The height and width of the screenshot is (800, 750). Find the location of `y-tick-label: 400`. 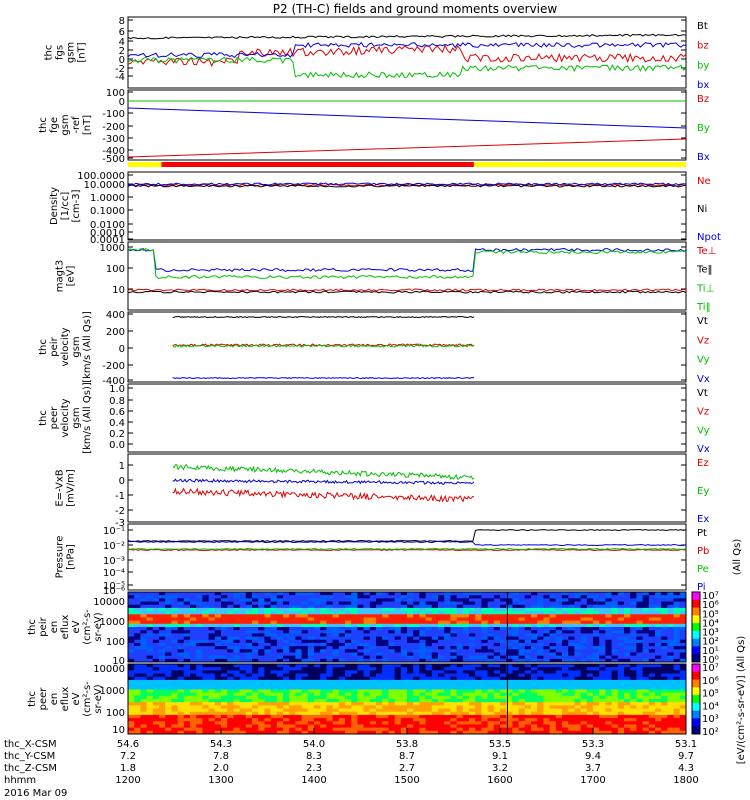

y-tick-label: 400 is located at coordinates (115, 315).